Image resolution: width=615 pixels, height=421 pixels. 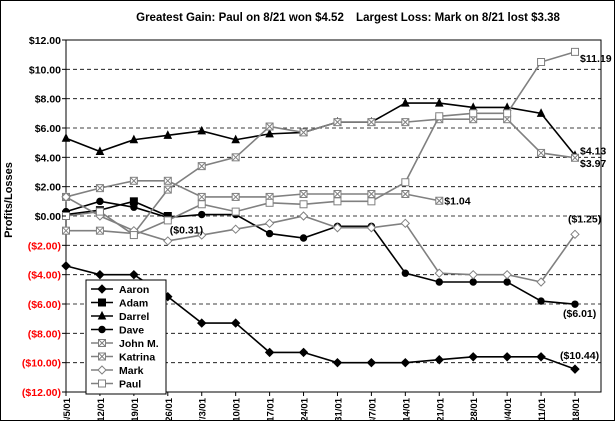 What do you see at coordinates (457, 202) in the screenshot?
I see `data-label: $1.04` at bounding box center [457, 202].